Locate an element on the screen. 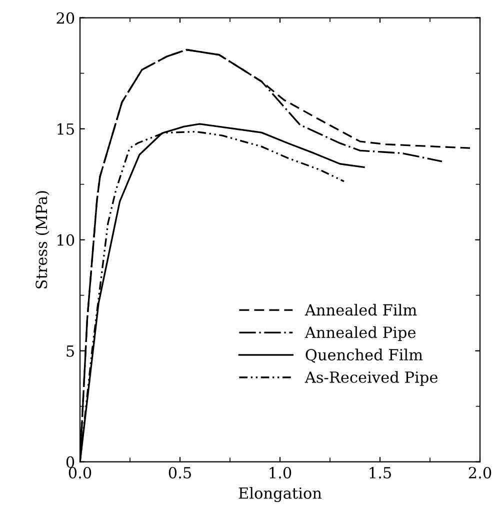  x-tick-label: 1.0 is located at coordinates (281, 472).